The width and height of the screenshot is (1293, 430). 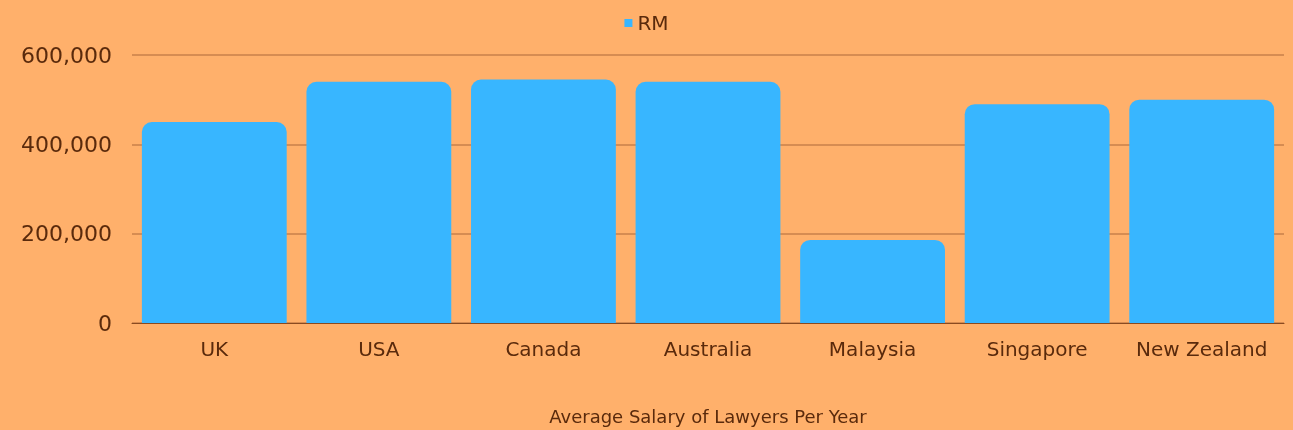 I want to click on x-tick-label: UK, so click(x=215, y=349).